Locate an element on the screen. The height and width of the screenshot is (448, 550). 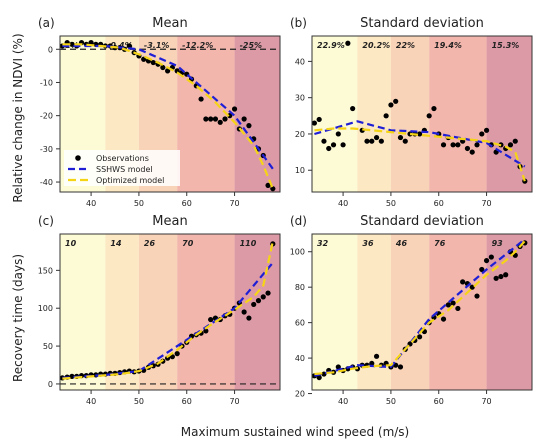
band-label: 10 is located at coordinates (71, 243).